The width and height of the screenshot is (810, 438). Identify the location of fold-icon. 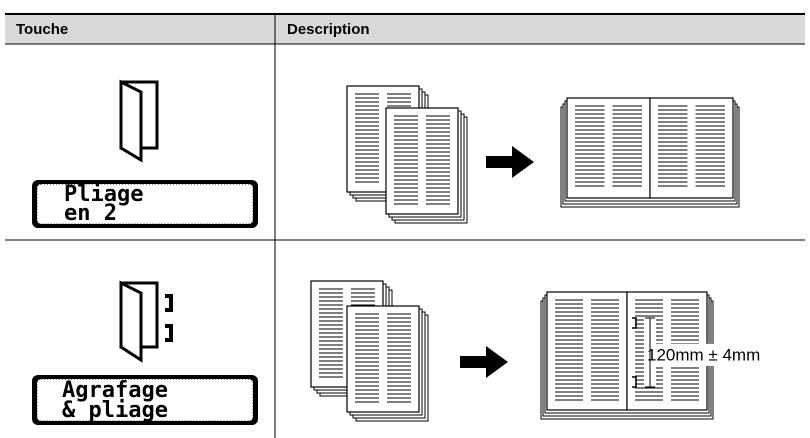
(139, 121).